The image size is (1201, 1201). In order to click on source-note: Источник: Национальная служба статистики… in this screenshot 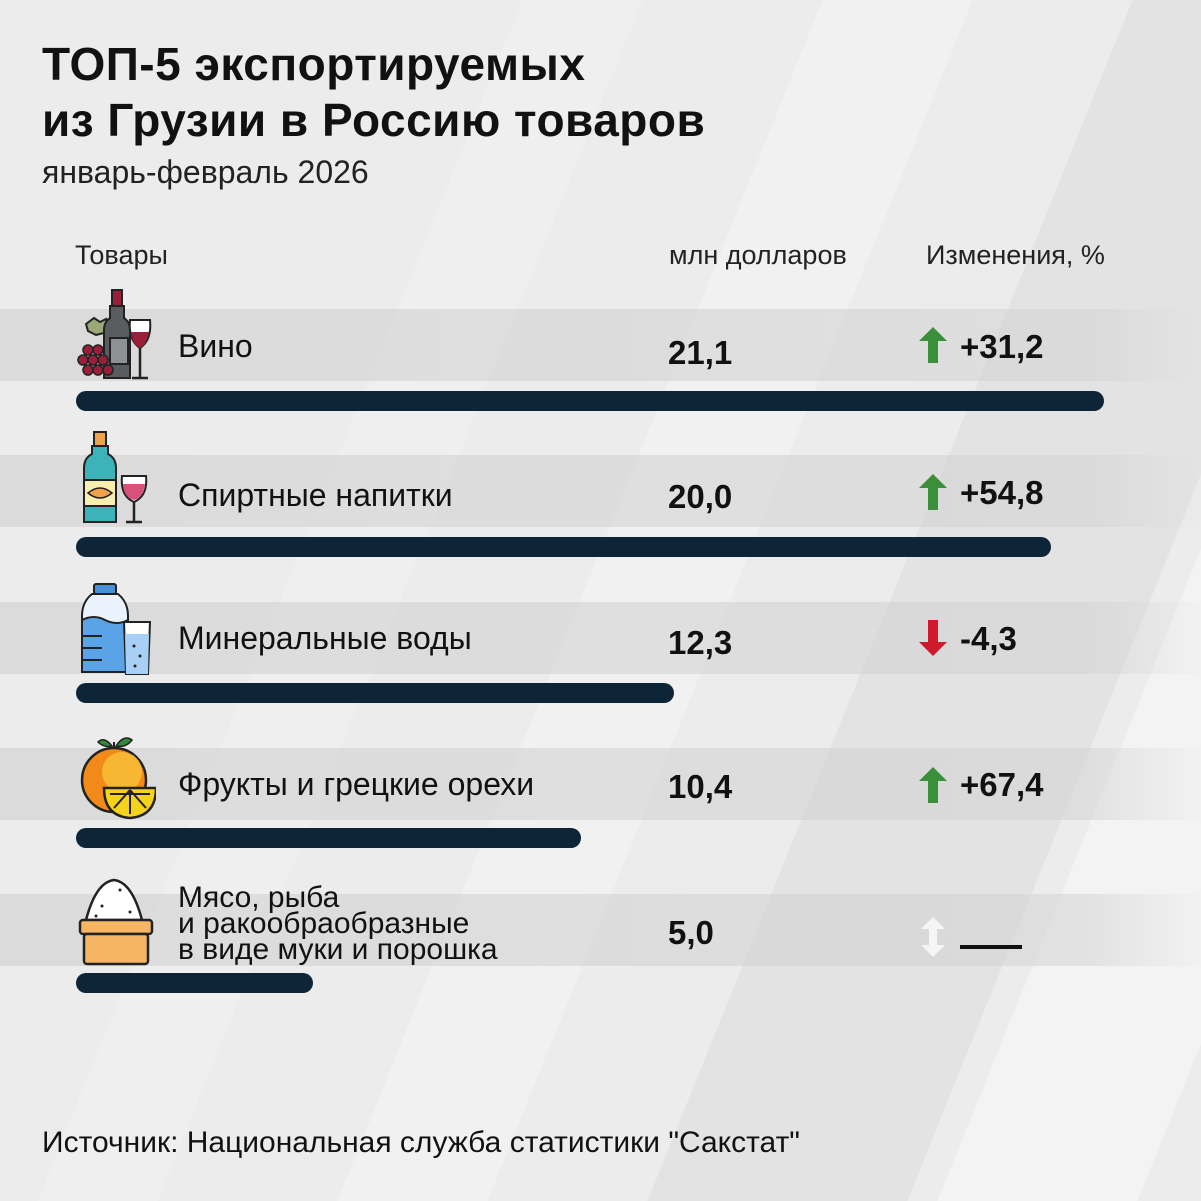, I will do `click(421, 1142)`.